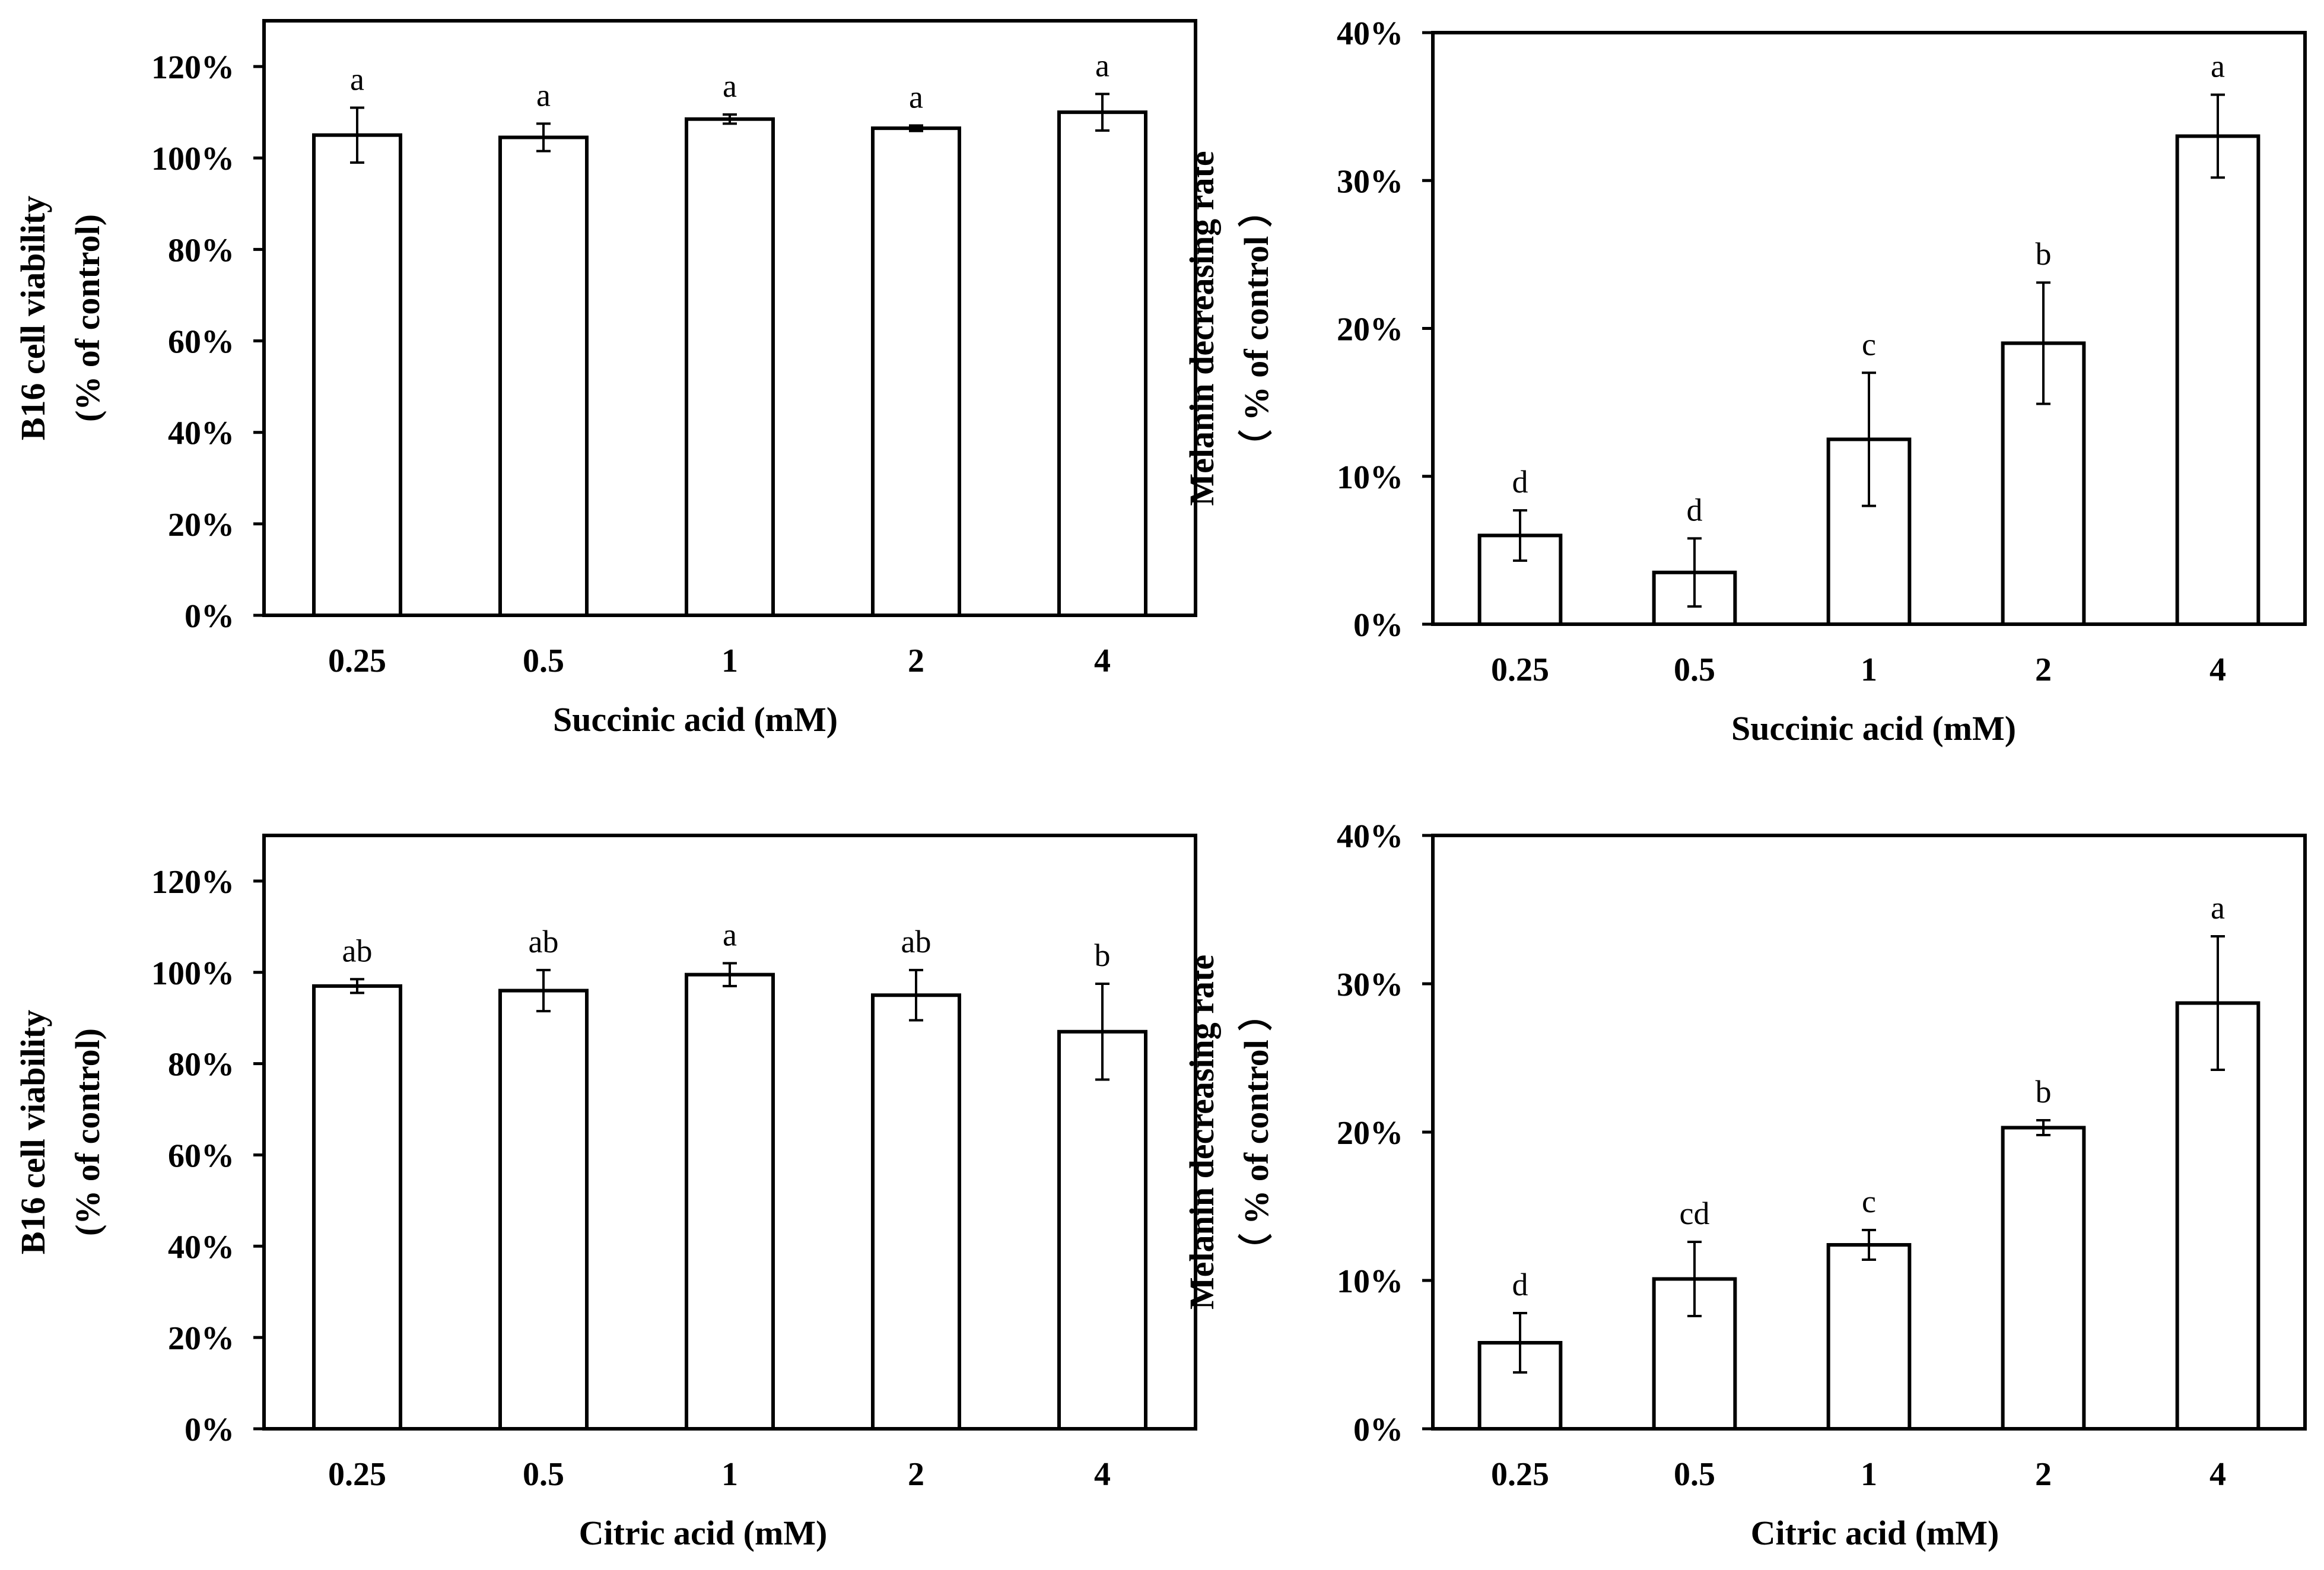 This screenshot has height=1570, width=2324. What do you see at coordinates (1695, 1214) in the screenshot?
I see `significance-label: cd` at bounding box center [1695, 1214].